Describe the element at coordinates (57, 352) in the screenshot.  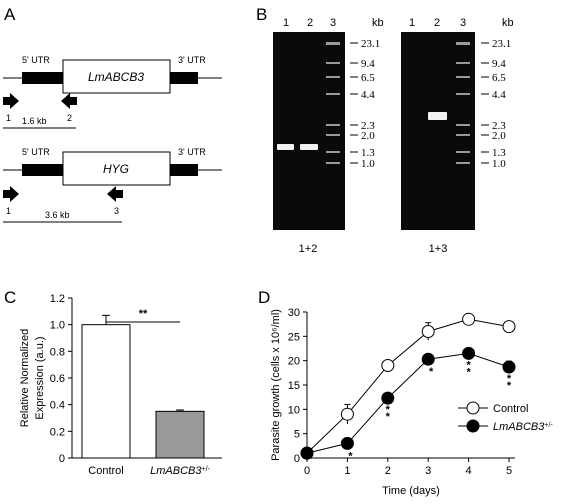
I see `bar-y-tick-label: 0.8` at that location.